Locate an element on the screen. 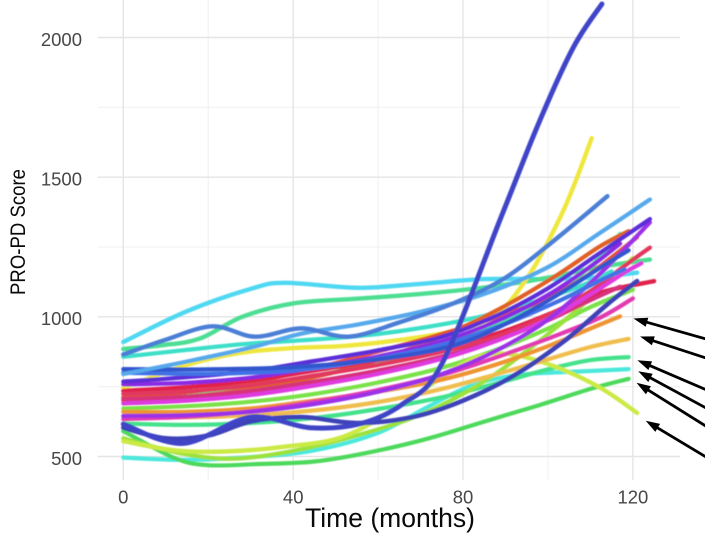 Image resolution: width=705 pixels, height=543 pixels. svg-text: 1500 is located at coordinates (61, 179).